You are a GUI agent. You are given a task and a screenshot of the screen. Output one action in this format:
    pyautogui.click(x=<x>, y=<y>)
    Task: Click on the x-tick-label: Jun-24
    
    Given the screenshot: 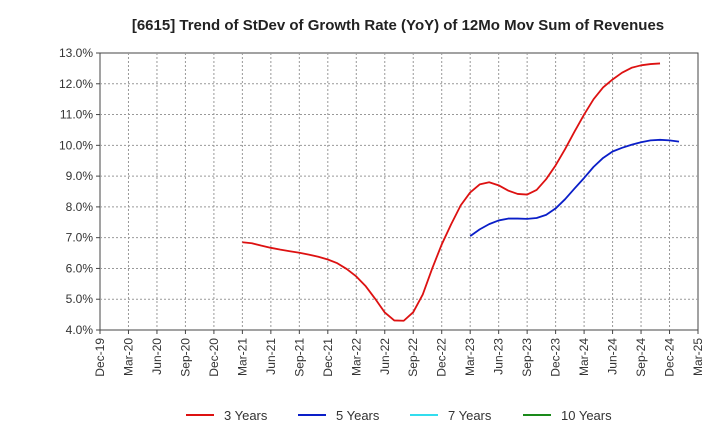 What is the action you would take?
    pyautogui.click(x=613, y=356)
    